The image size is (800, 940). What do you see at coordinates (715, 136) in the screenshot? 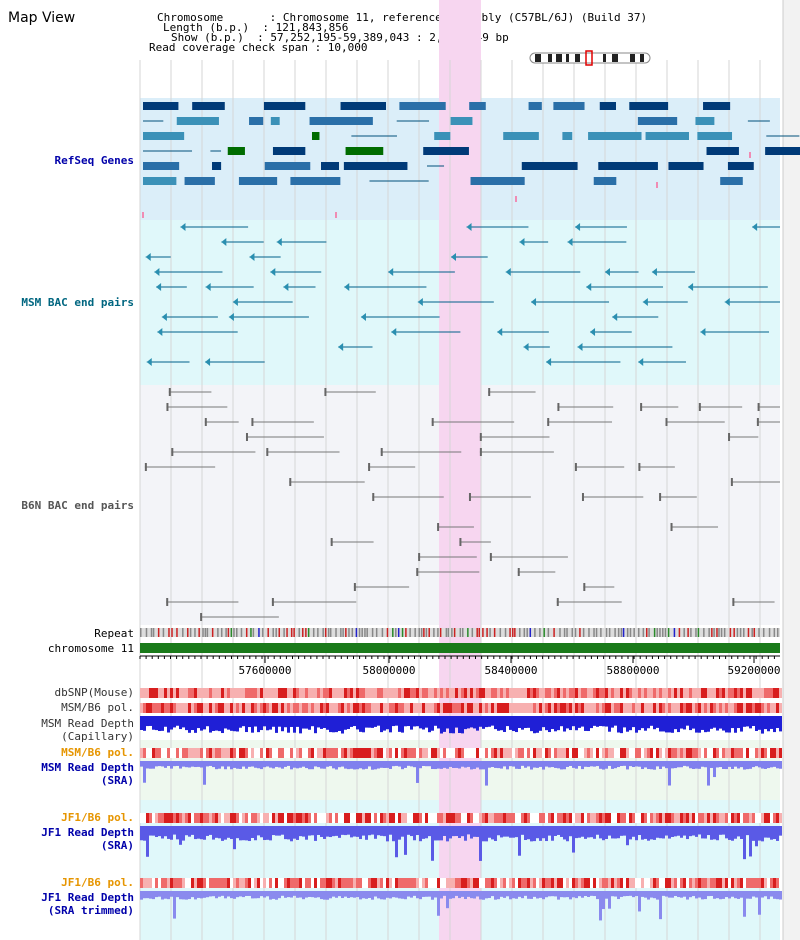
I see `refseq-gene` at bounding box center [715, 136].